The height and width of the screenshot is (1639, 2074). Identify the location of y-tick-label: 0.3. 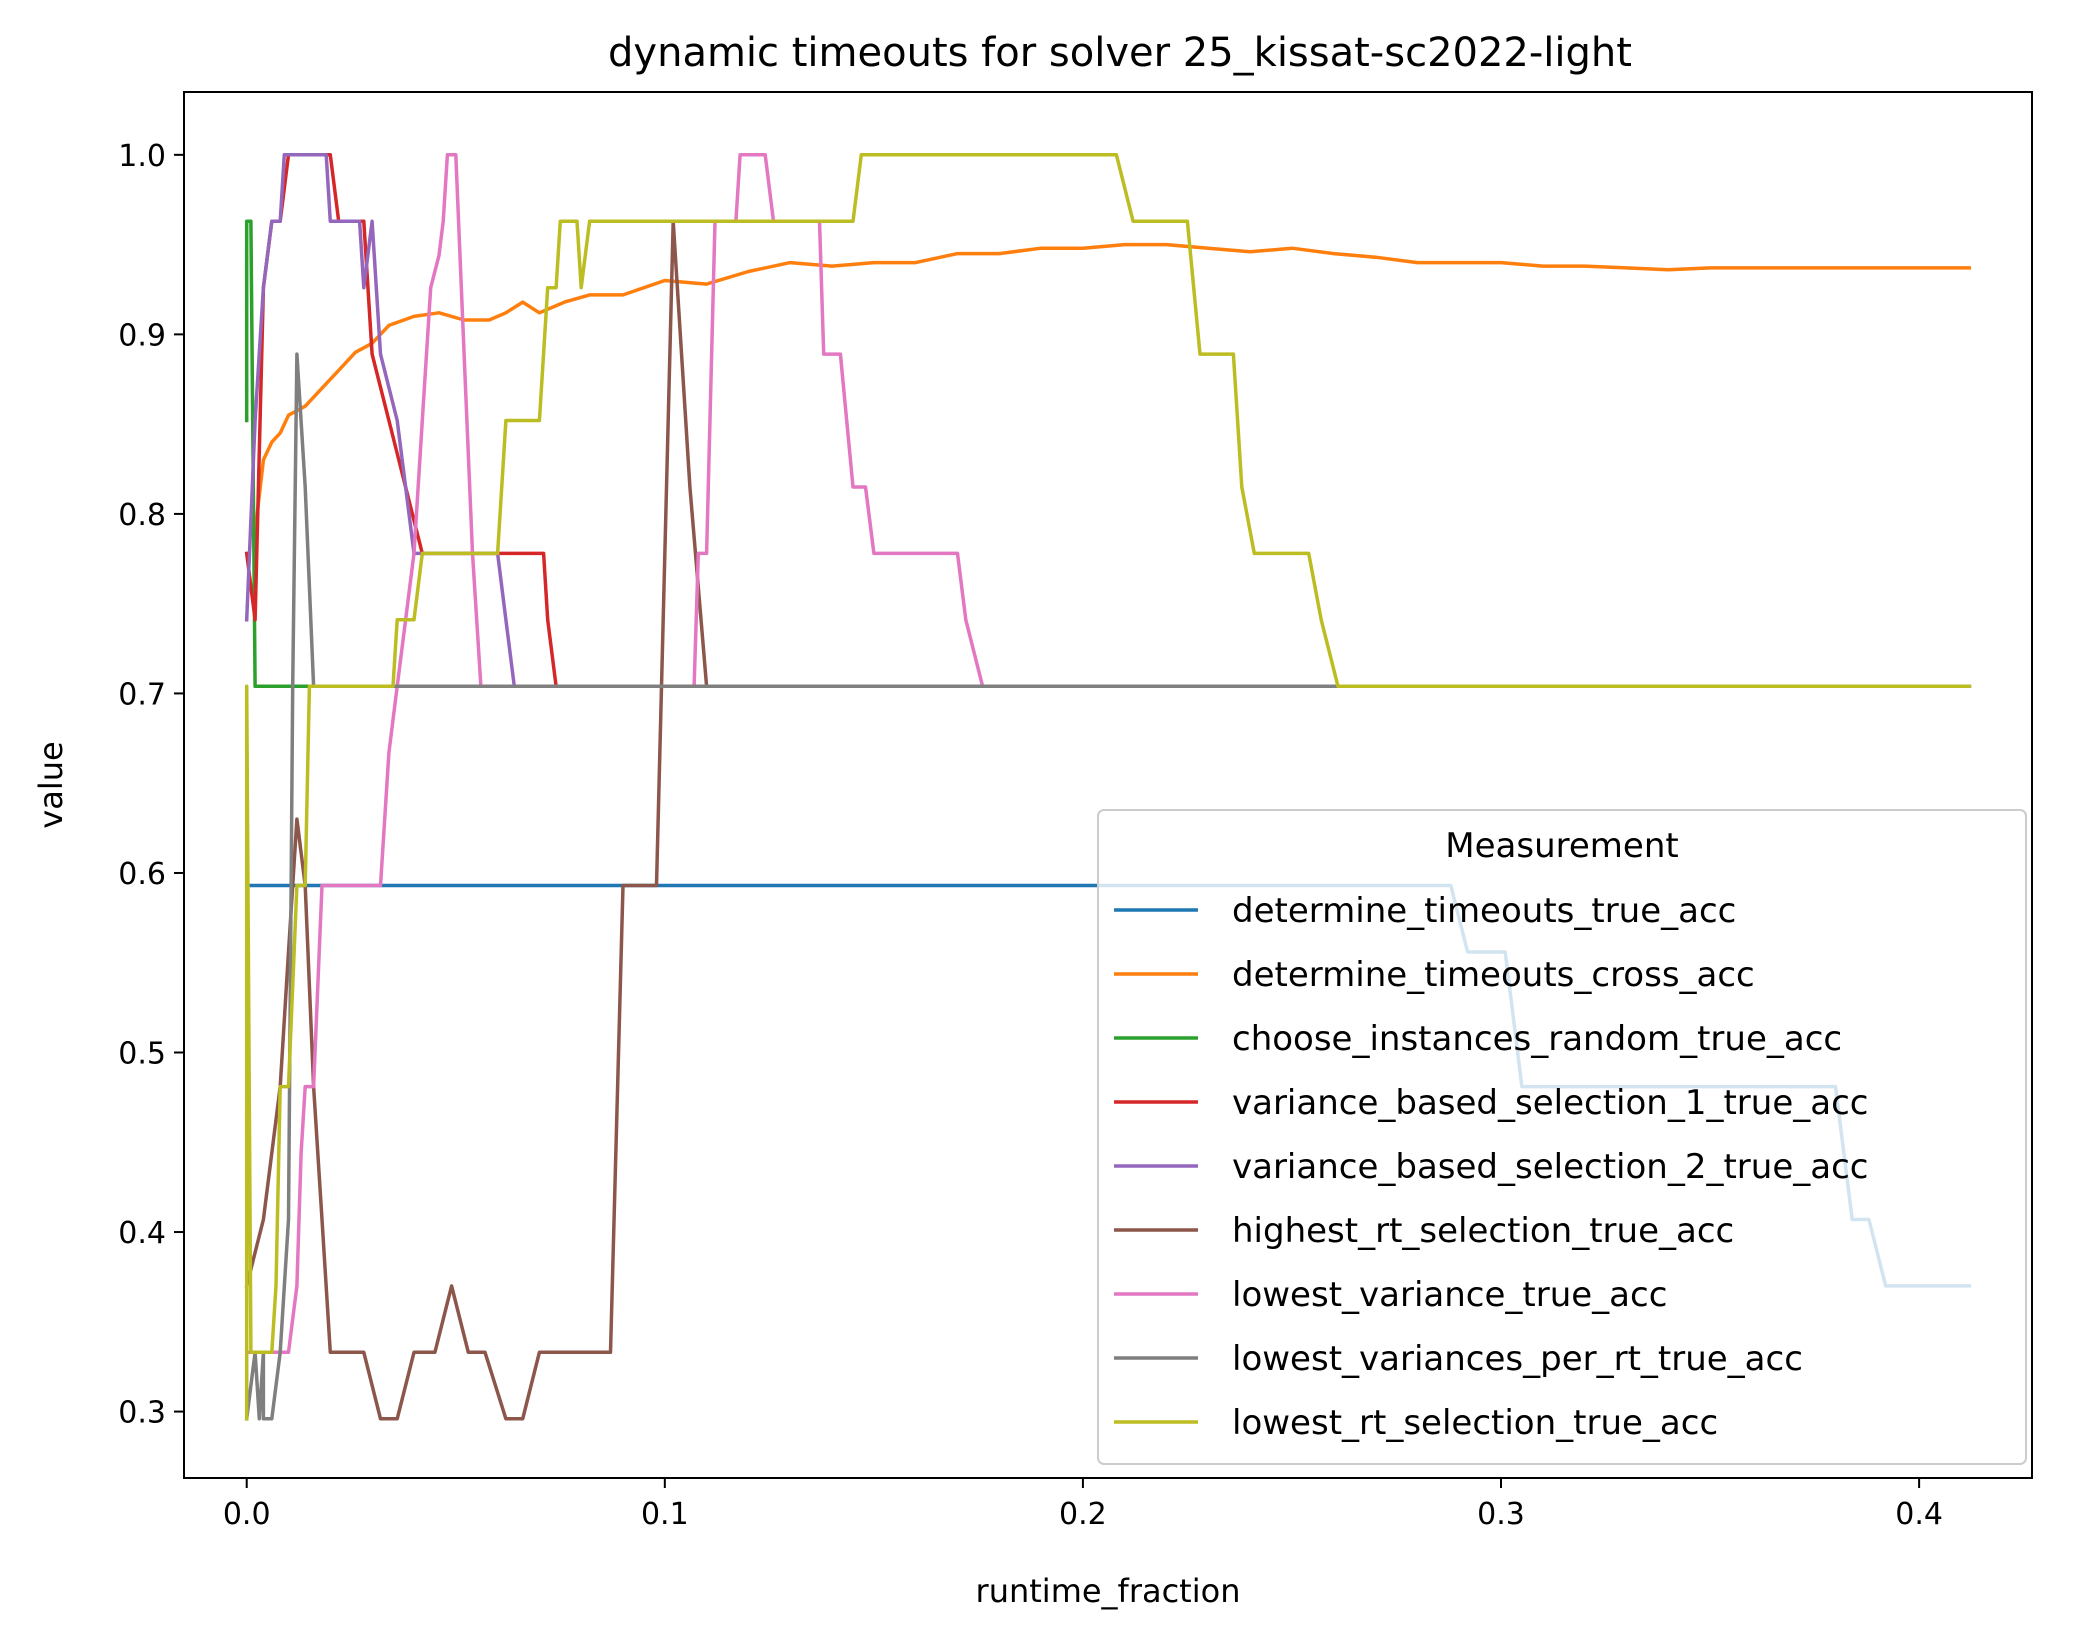
(142, 1413).